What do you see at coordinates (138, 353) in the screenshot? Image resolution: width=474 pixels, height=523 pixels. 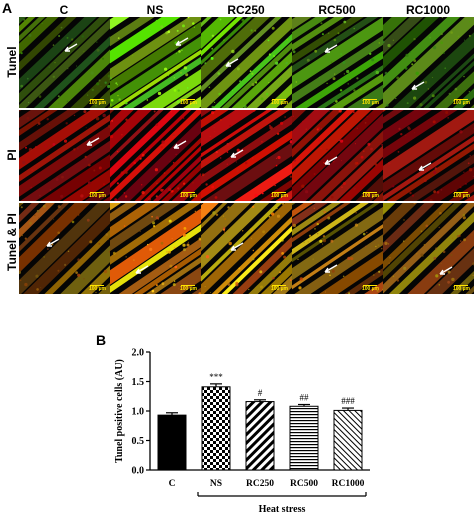 I see `y-tick-label: 2.0` at bounding box center [138, 353].